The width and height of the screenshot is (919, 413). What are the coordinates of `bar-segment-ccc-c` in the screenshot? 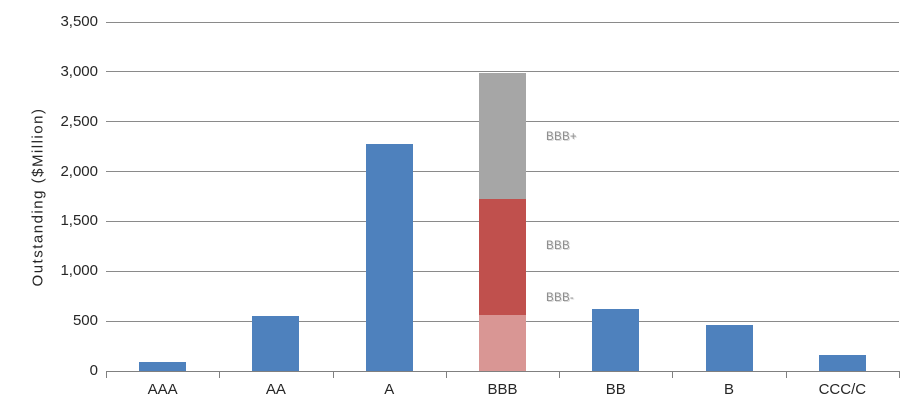 It's located at (842, 363).